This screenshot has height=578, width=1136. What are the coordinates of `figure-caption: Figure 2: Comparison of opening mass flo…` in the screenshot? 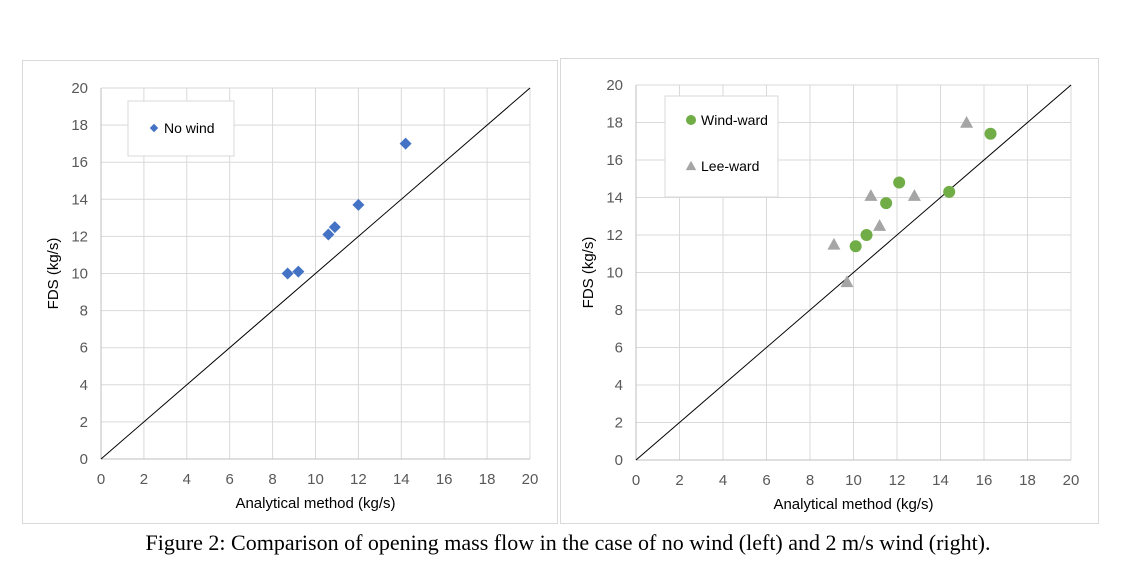 It's located at (568, 542).